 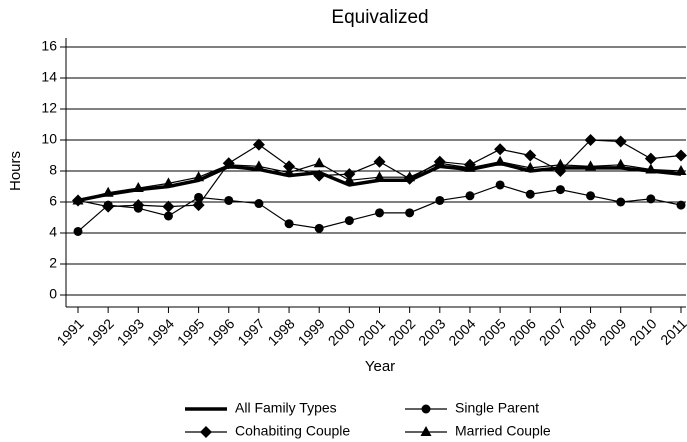 I want to click on x-tick-label: 2000, so click(x=341, y=331).